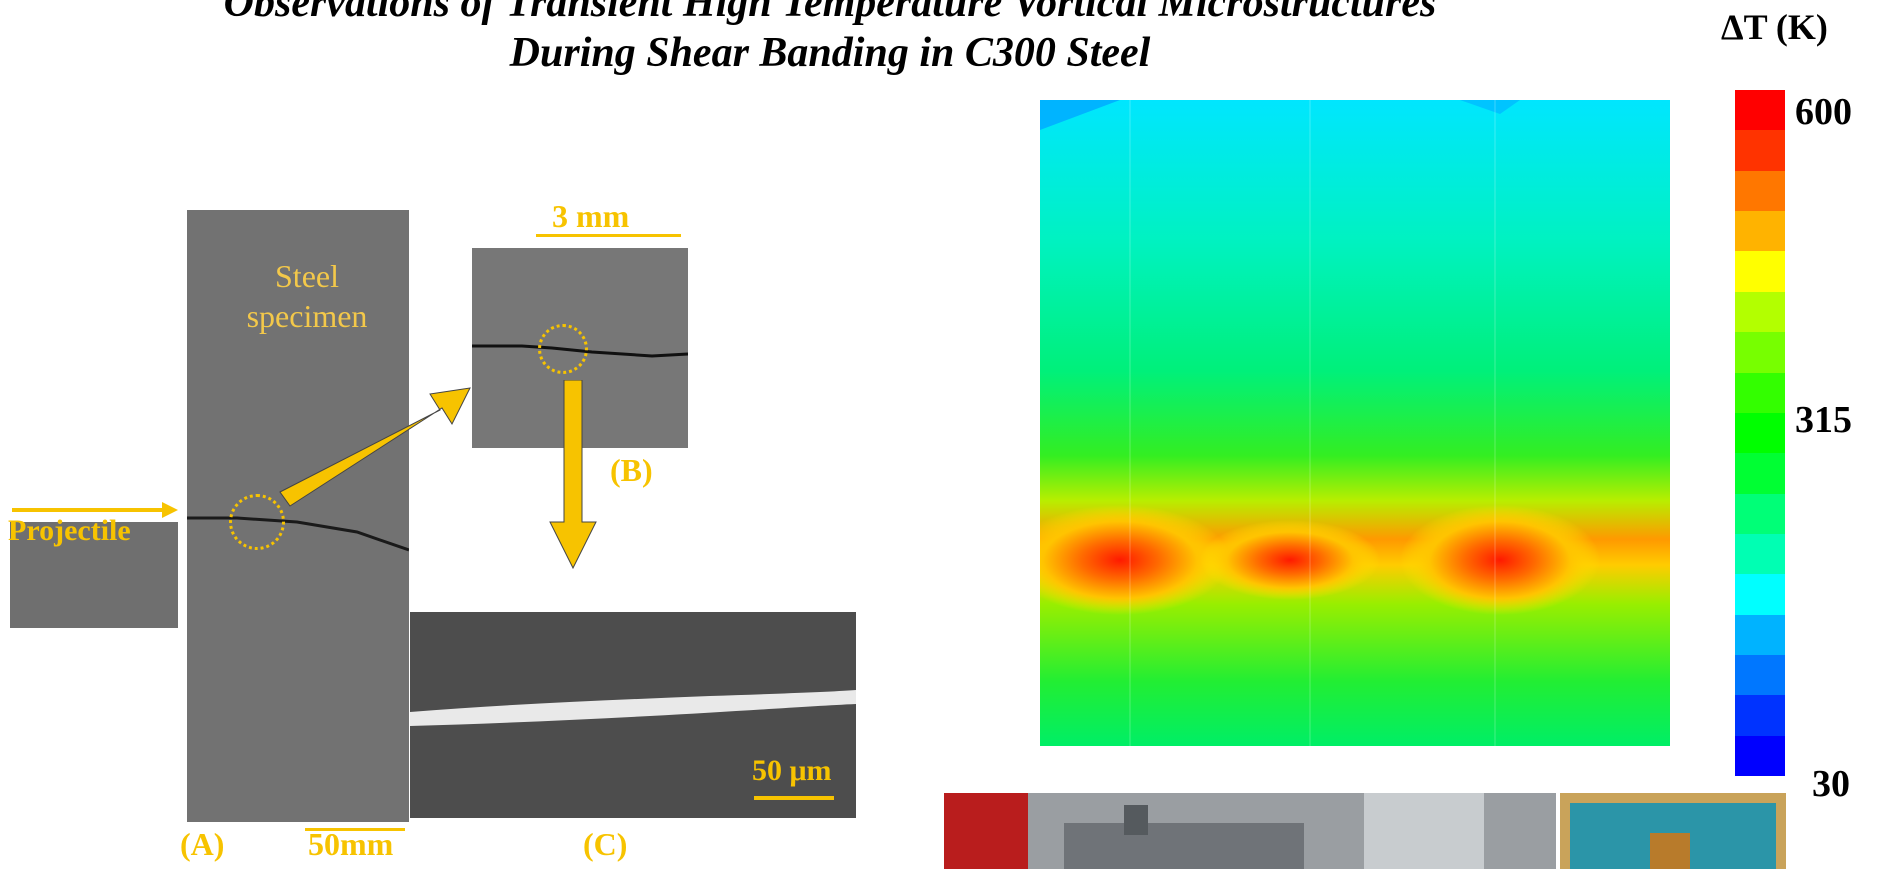 The width and height of the screenshot is (1881, 869). What do you see at coordinates (257, 522) in the screenshot?
I see `highlight-circle-a` at bounding box center [257, 522].